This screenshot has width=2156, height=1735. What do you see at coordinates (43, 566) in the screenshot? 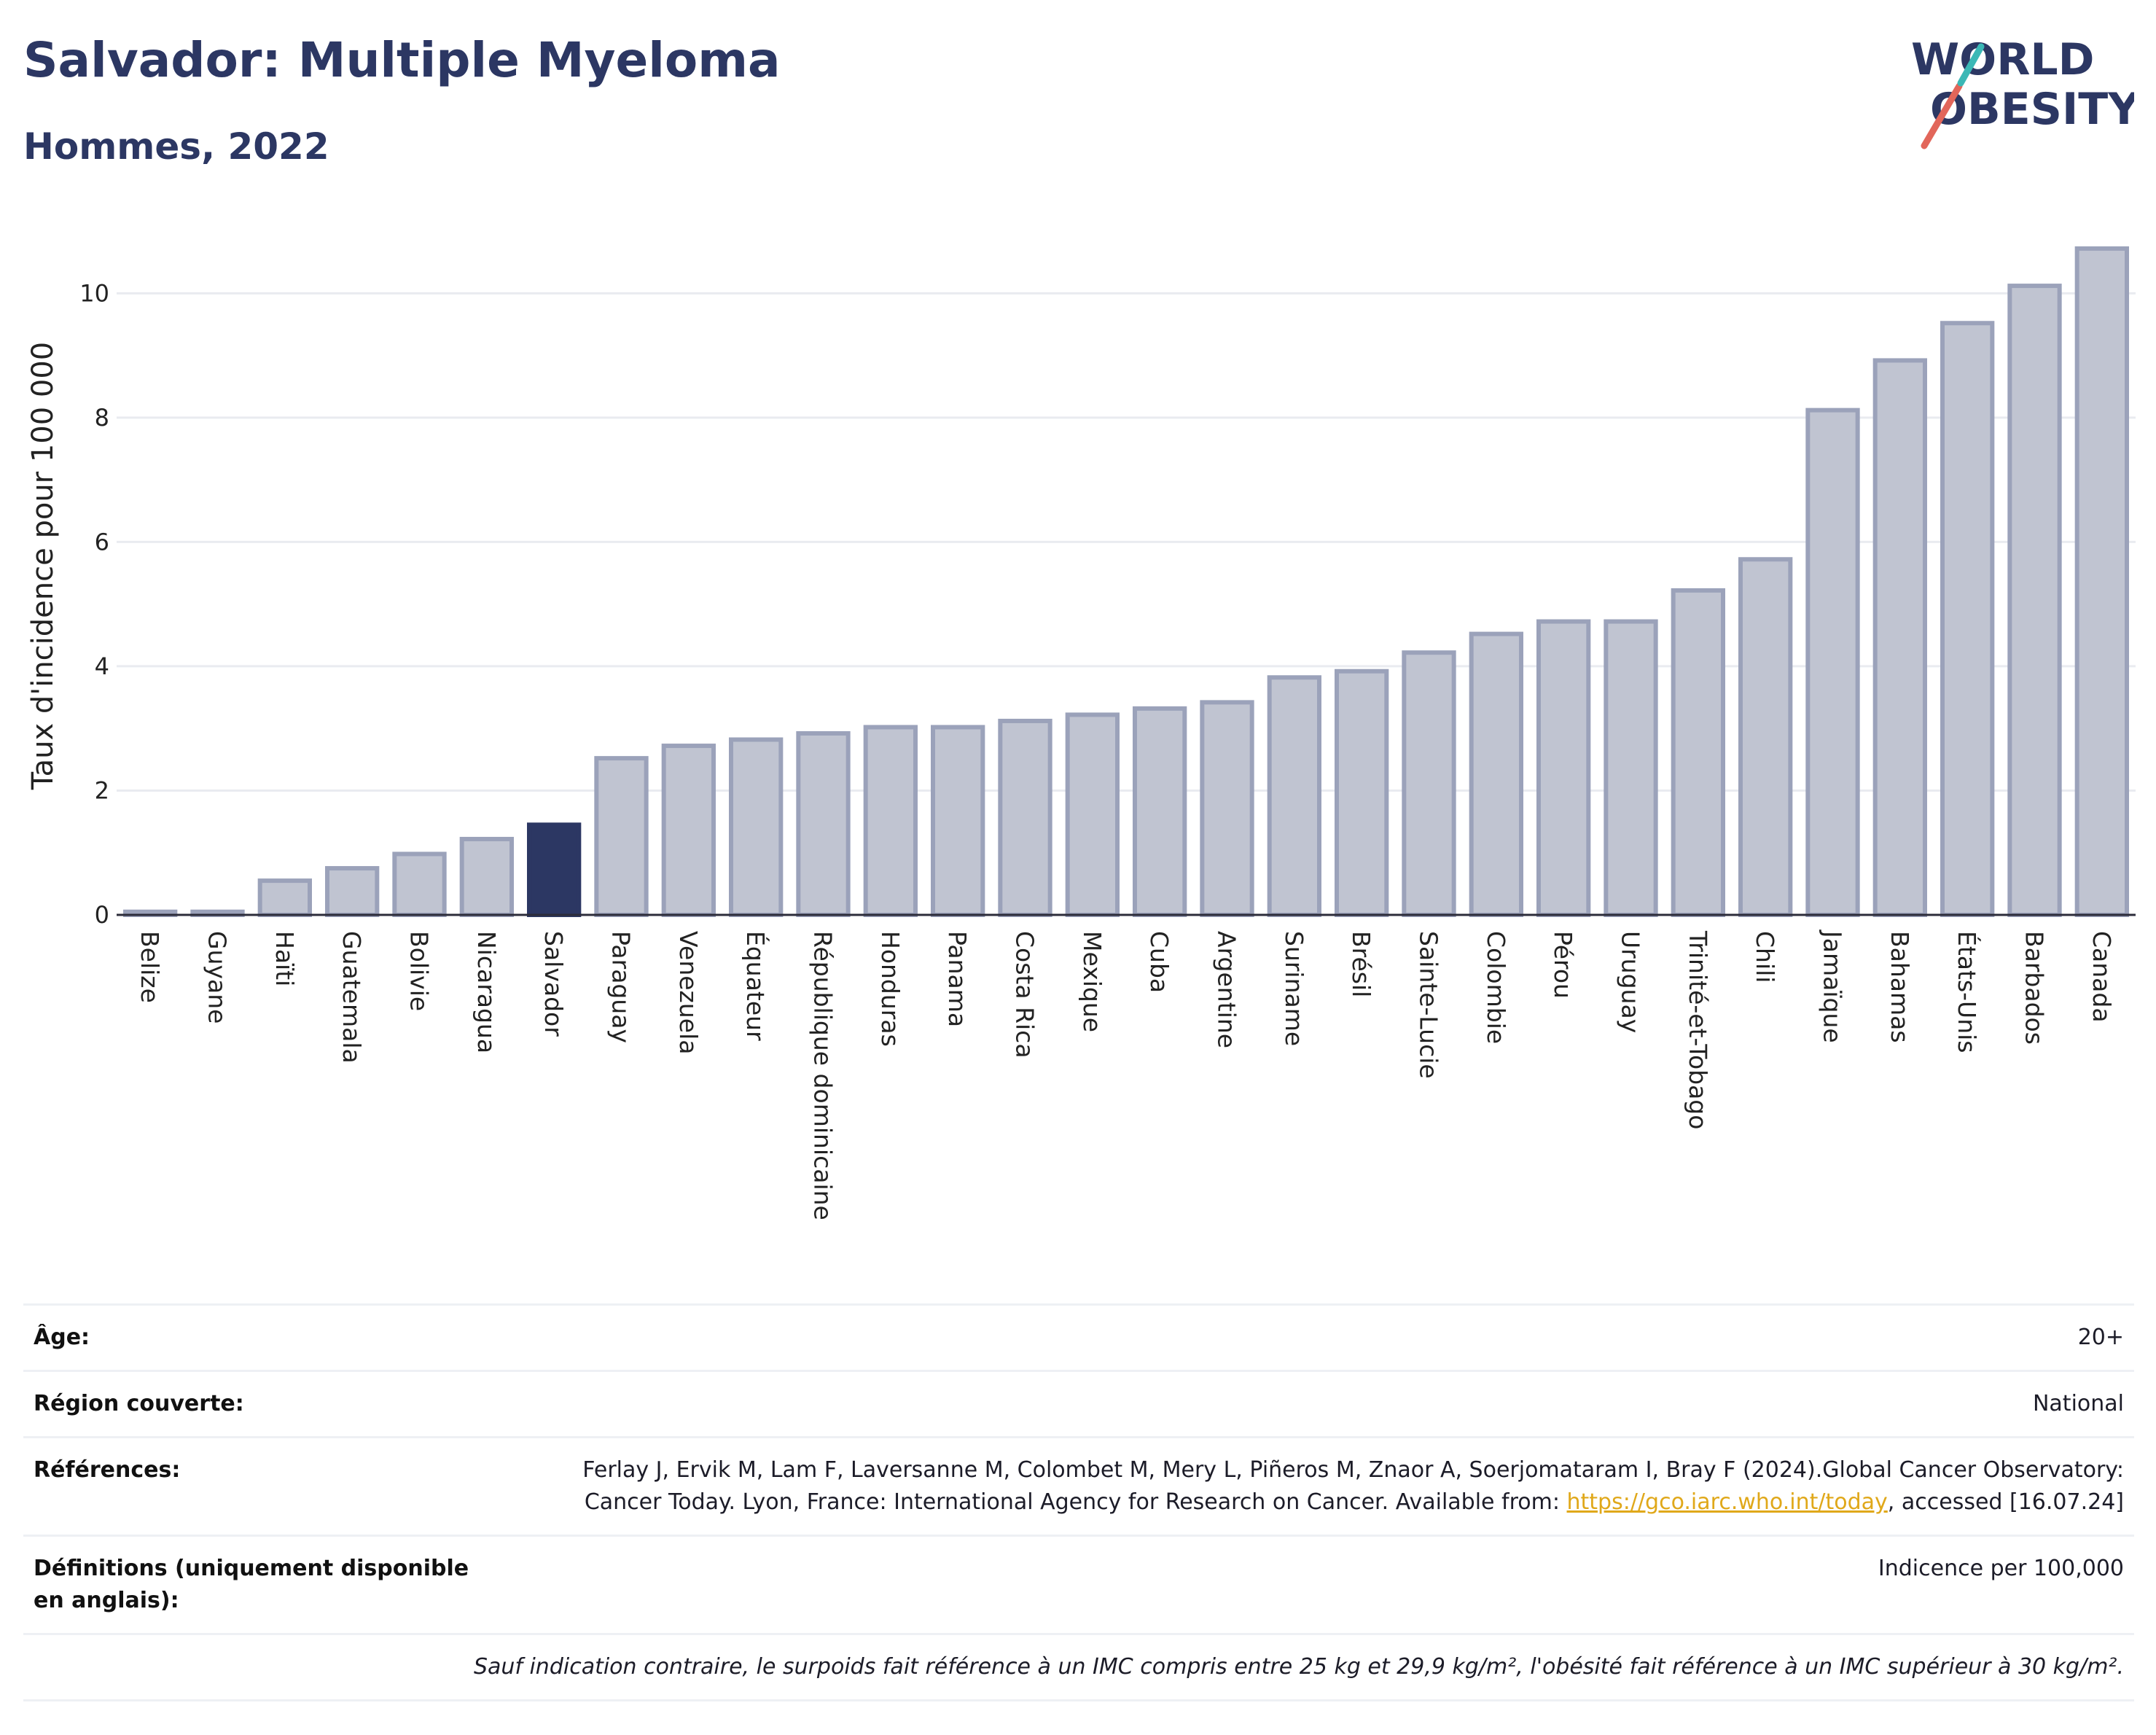
I see `y-axis-label: Taux d'incidence pour 100 000` at bounding box center [43, 566].